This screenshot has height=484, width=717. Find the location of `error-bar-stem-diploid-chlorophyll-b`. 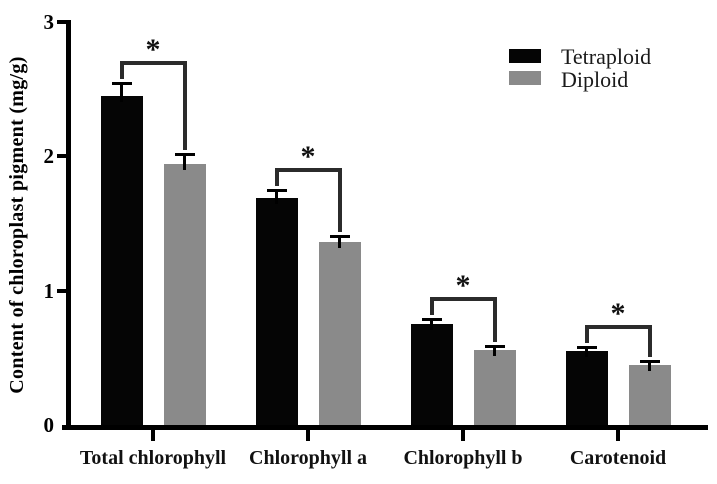

error-bar-stem-diploid-chlorophyll-b is located at coordinates (494, 350).